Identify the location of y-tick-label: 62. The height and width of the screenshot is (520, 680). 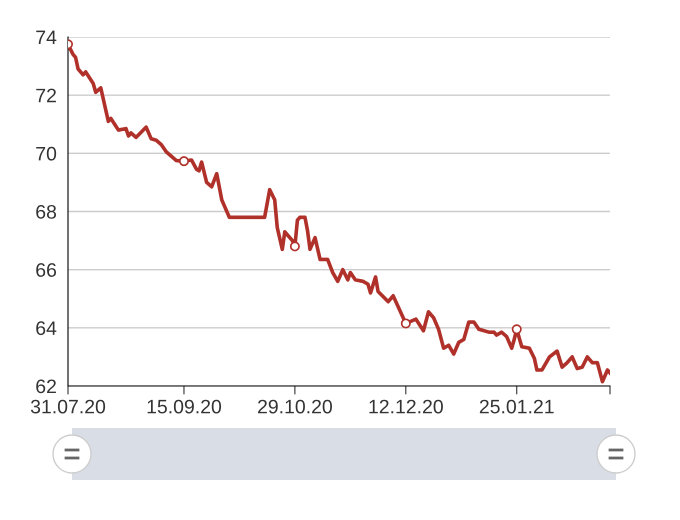
(46, 386).